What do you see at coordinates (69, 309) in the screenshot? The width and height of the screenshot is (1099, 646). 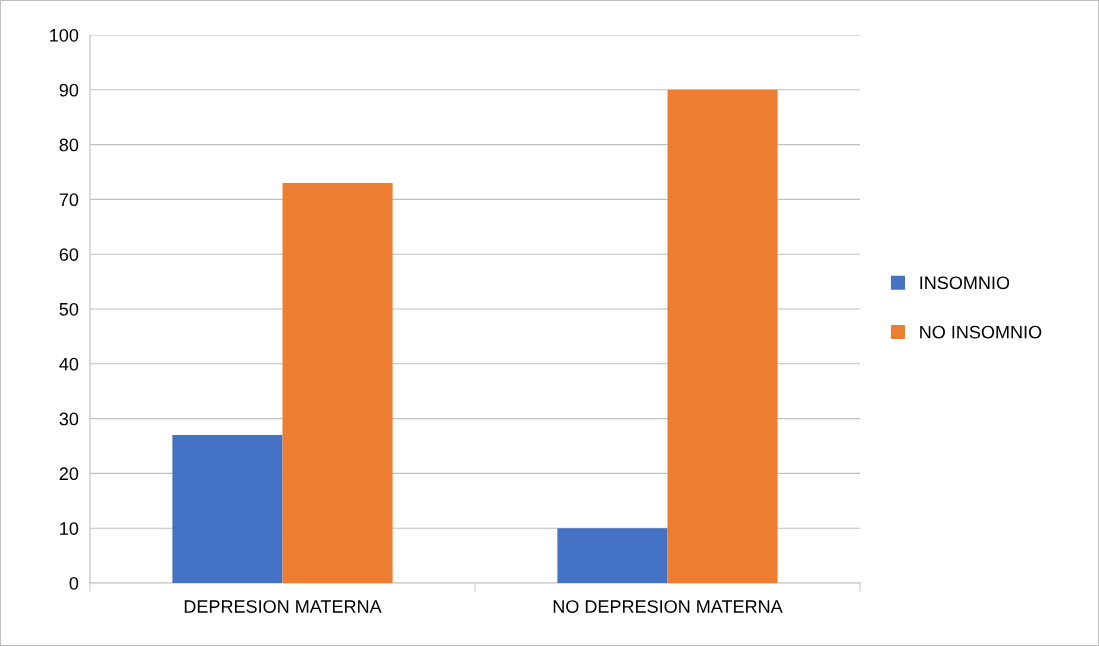 I see `y-tick-label: 50` at bounding box center [69, 309].